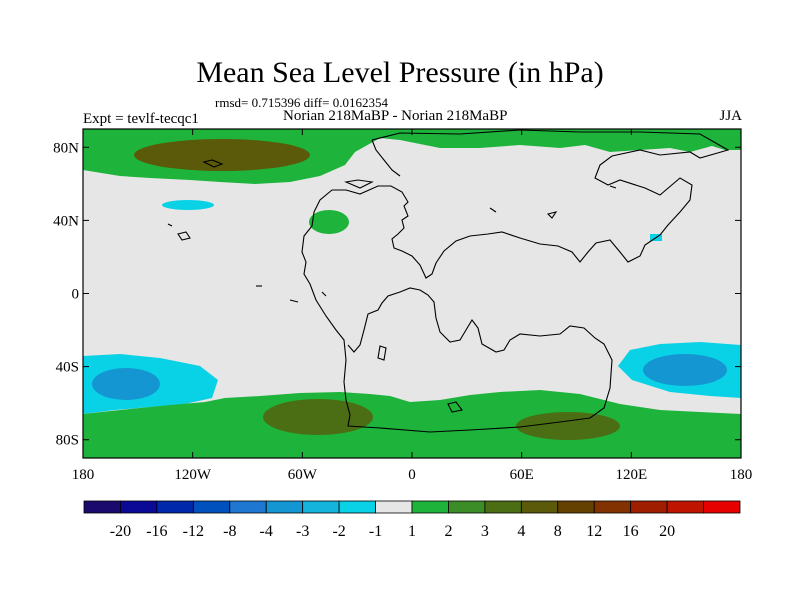  Describe the element at coordinates (568, 426) in the screenshot. I see `field-southern-brown-east` at that location.